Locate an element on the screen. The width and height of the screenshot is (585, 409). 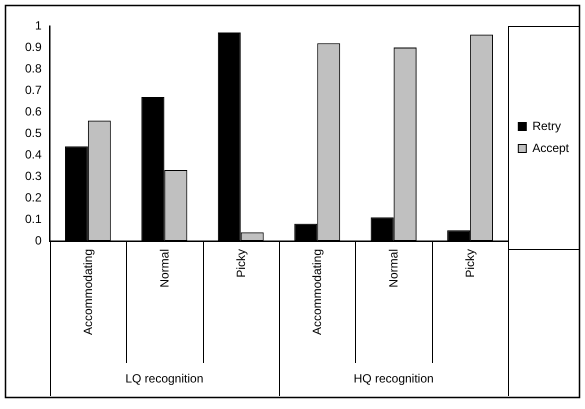
y-tick-label: 0.4 is located at coordinates (33, 154).